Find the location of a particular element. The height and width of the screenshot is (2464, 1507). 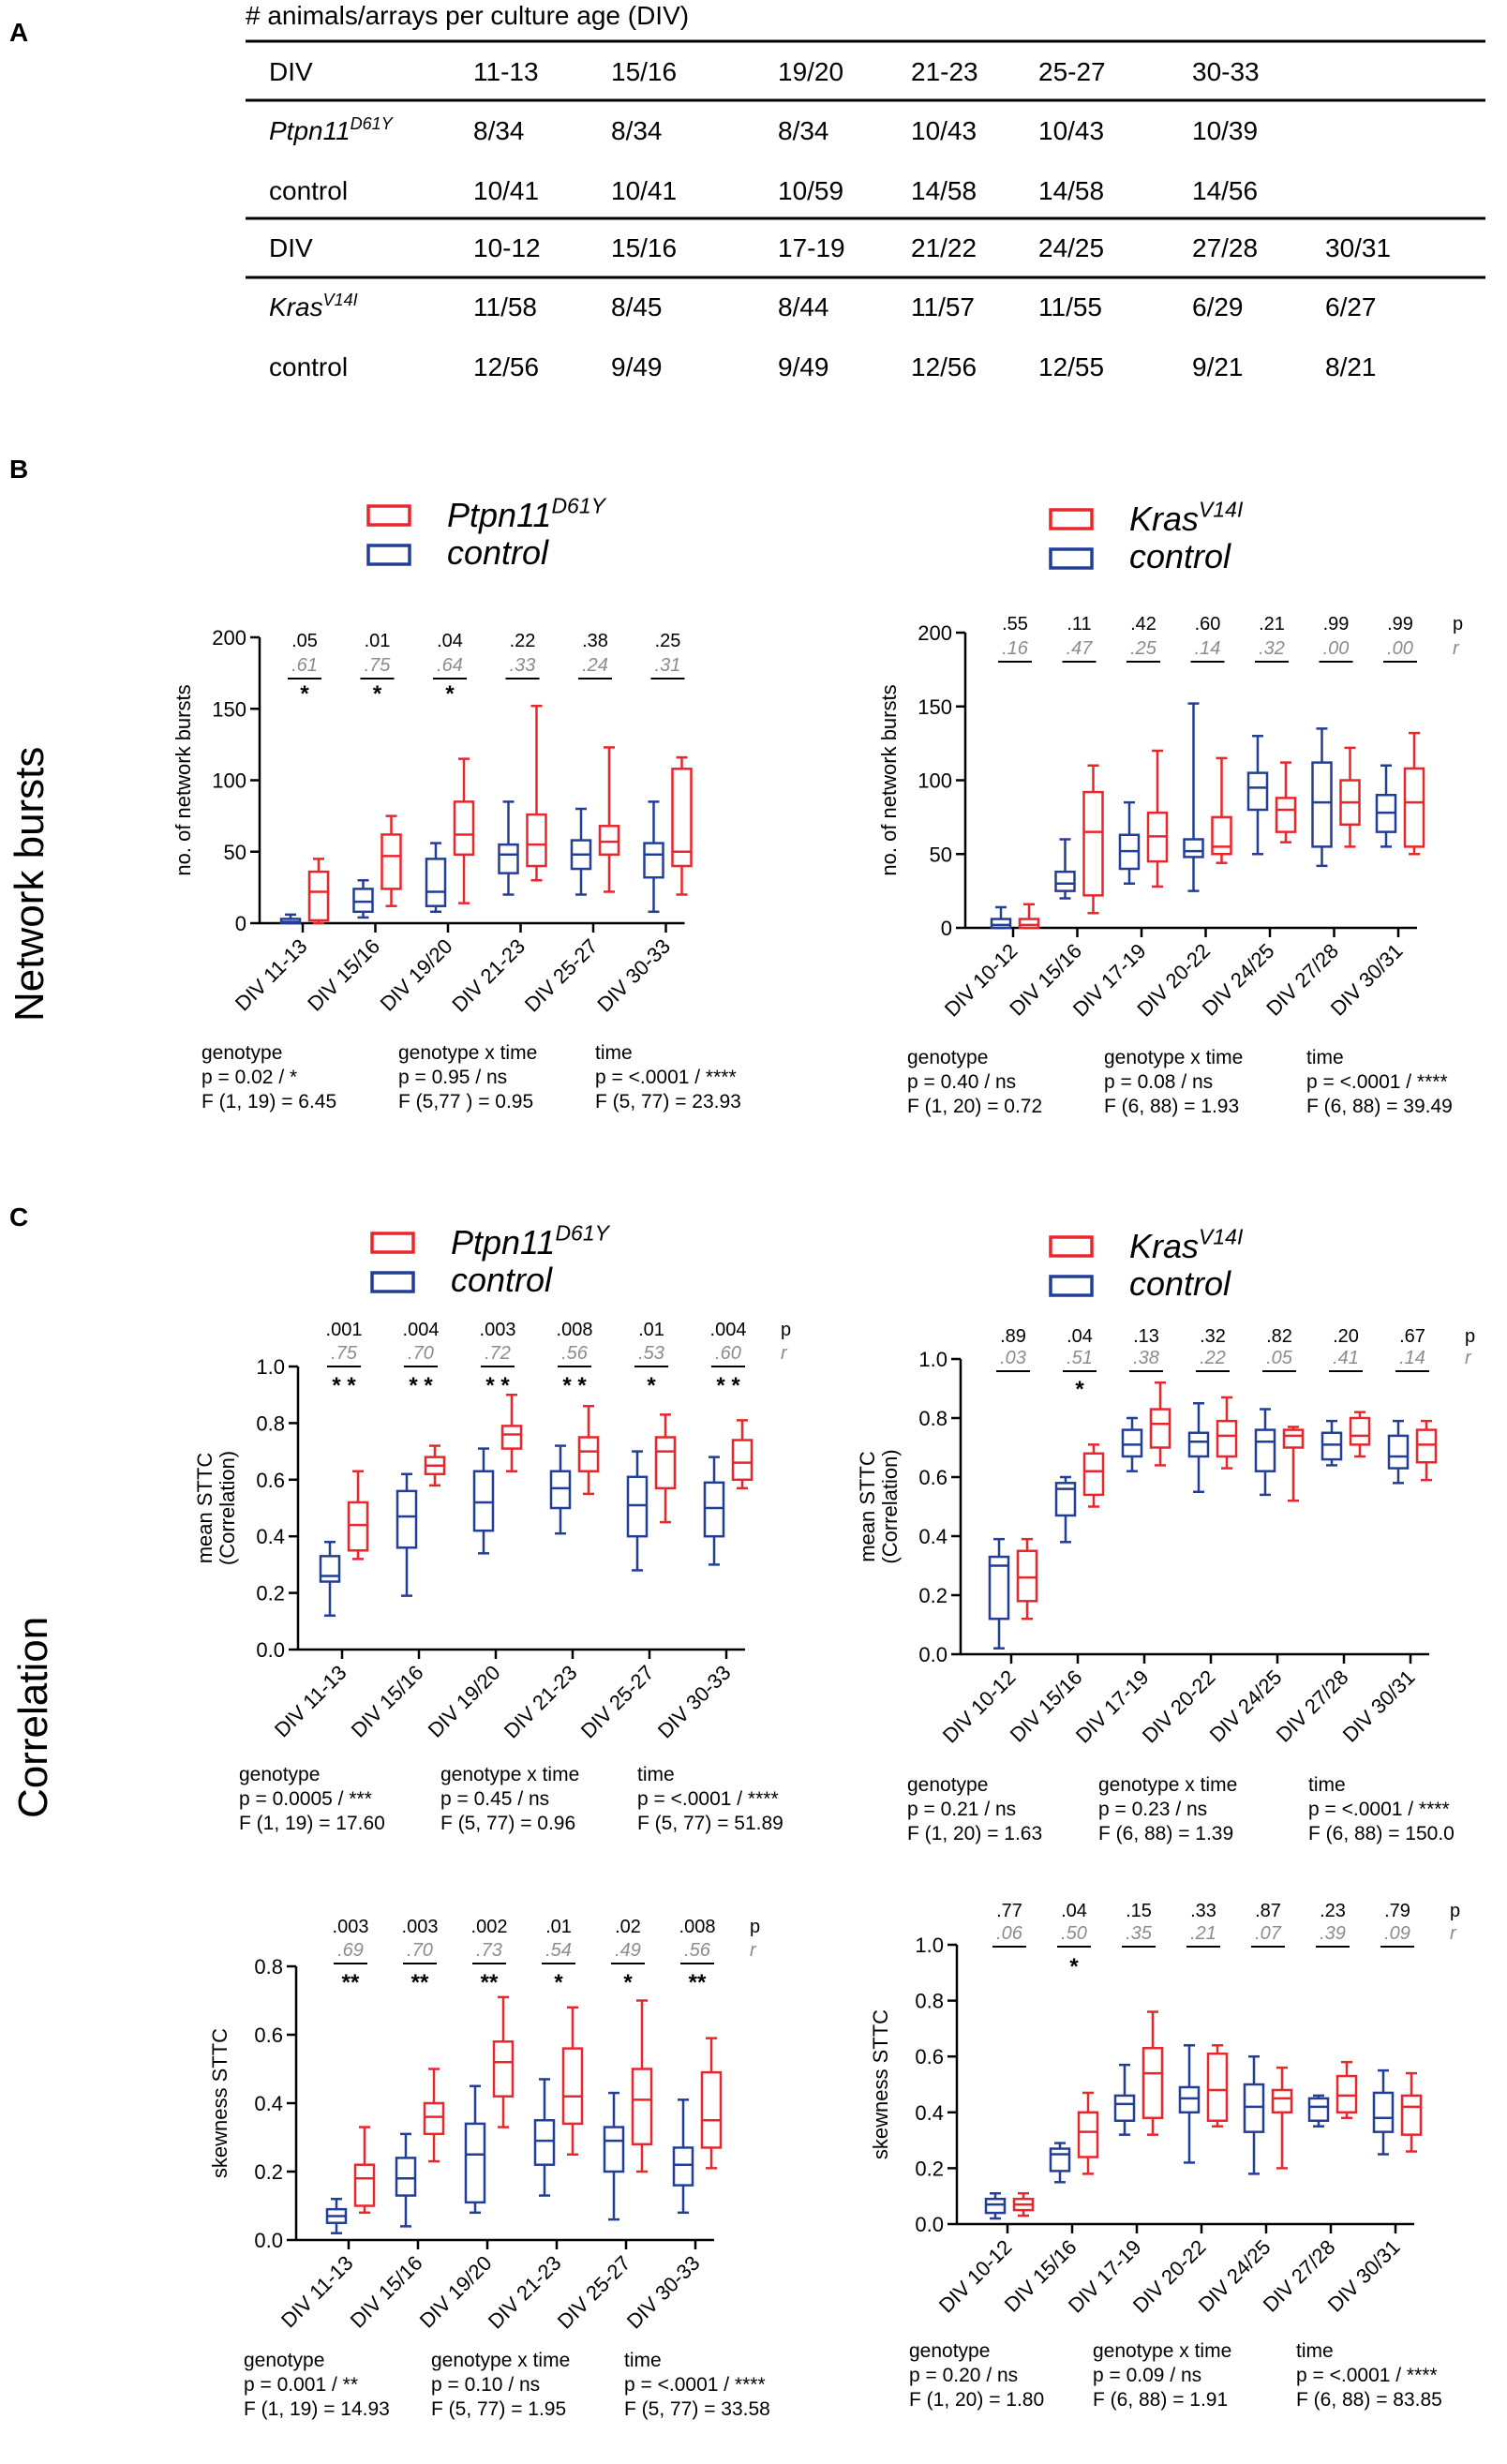

table-cell: 8/21 is located at coordinates (1351, 366).